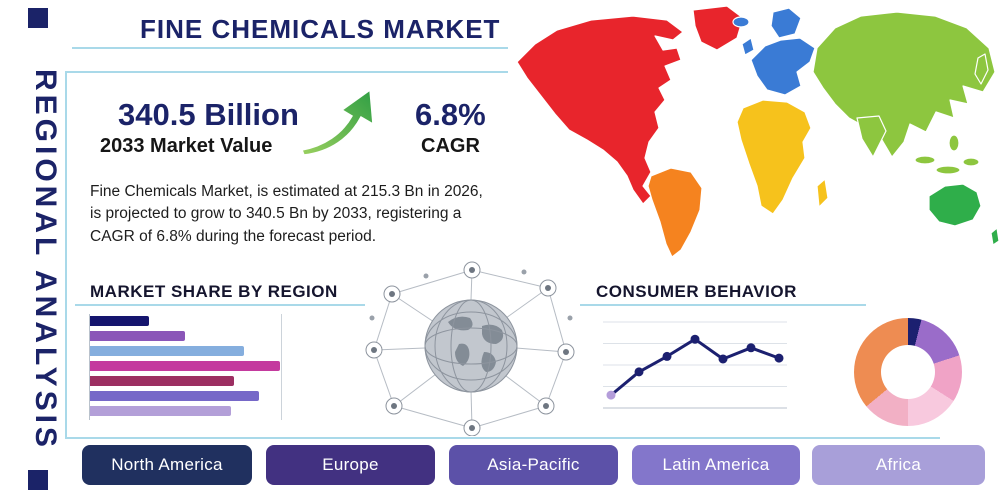 The image size is (1000, 500). Describe the element at coordinates (908, 372) in the screenshot. I see `regional-donut-chart` at that location.